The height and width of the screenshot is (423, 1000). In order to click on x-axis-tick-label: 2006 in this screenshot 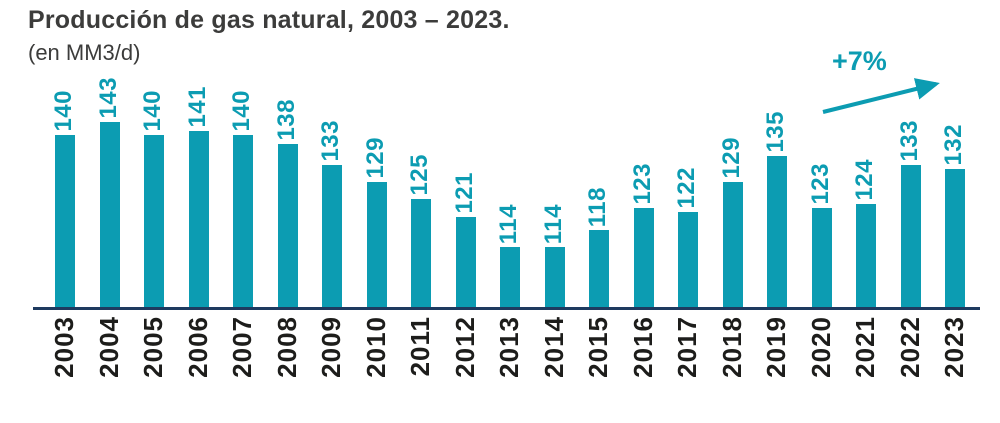, I will do `click(198, 347)`.